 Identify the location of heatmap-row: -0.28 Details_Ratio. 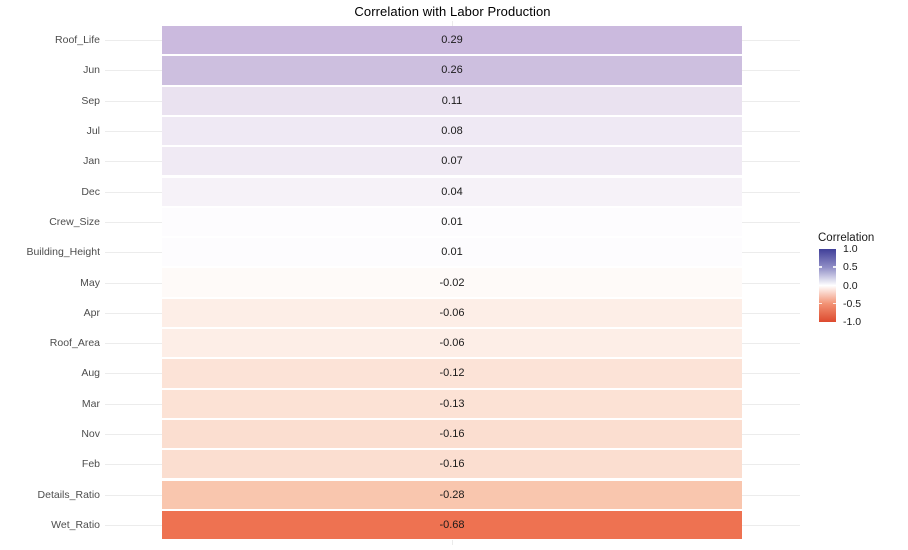
(454, 495).